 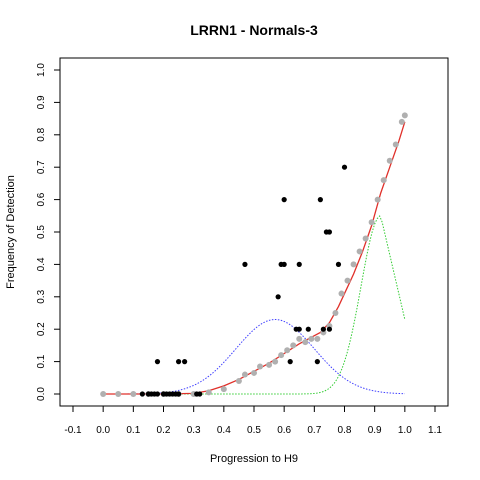 What do you see at coordinates (41, 264) in the screenshot?
I see `y-tick-label: 0.4` at bounding box center [41, 264].